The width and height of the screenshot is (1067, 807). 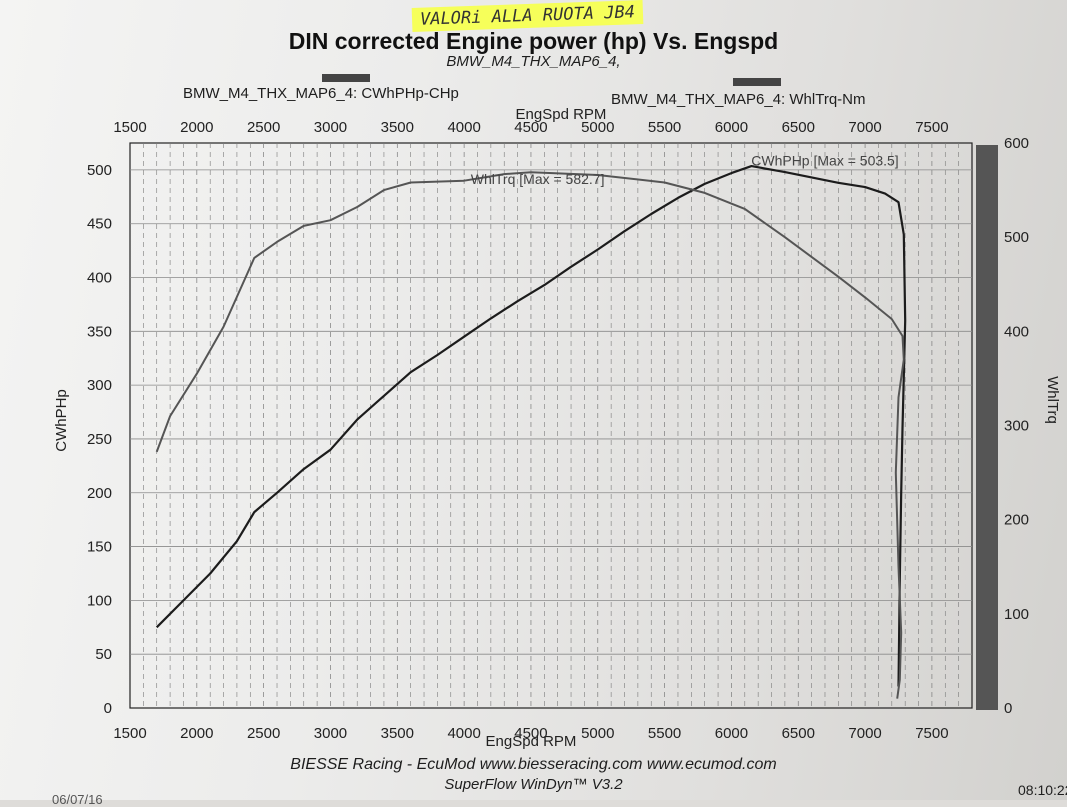 I want to click on y-tick-label-left: 0, so click(x=108, y=708).